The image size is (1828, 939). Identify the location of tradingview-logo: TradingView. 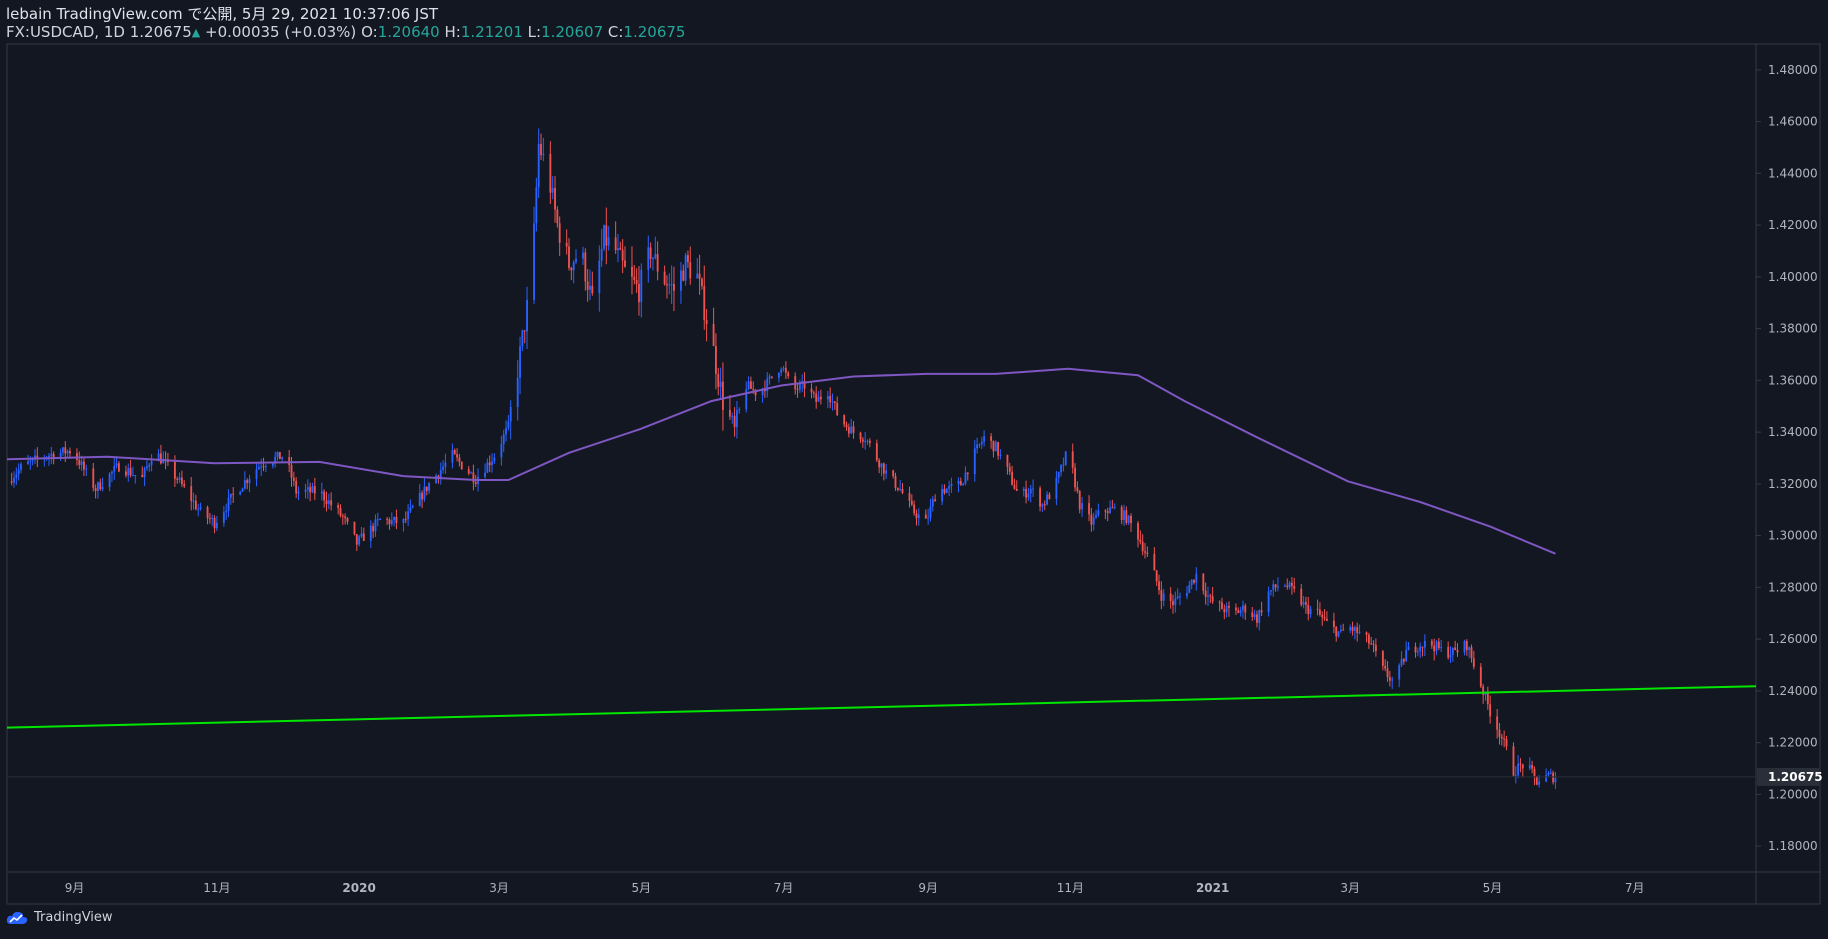
(59, 917).